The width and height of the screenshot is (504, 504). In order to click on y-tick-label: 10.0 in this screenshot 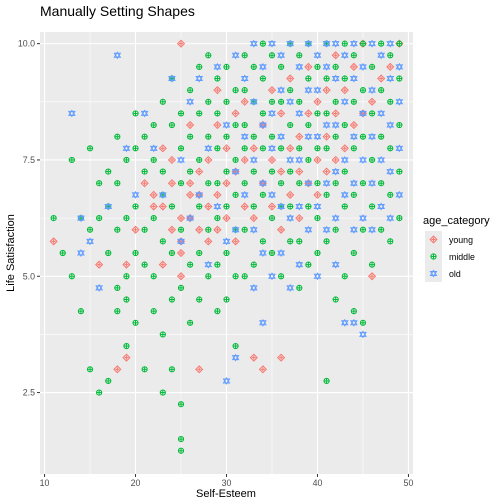, I will do `click(26, 44)`.